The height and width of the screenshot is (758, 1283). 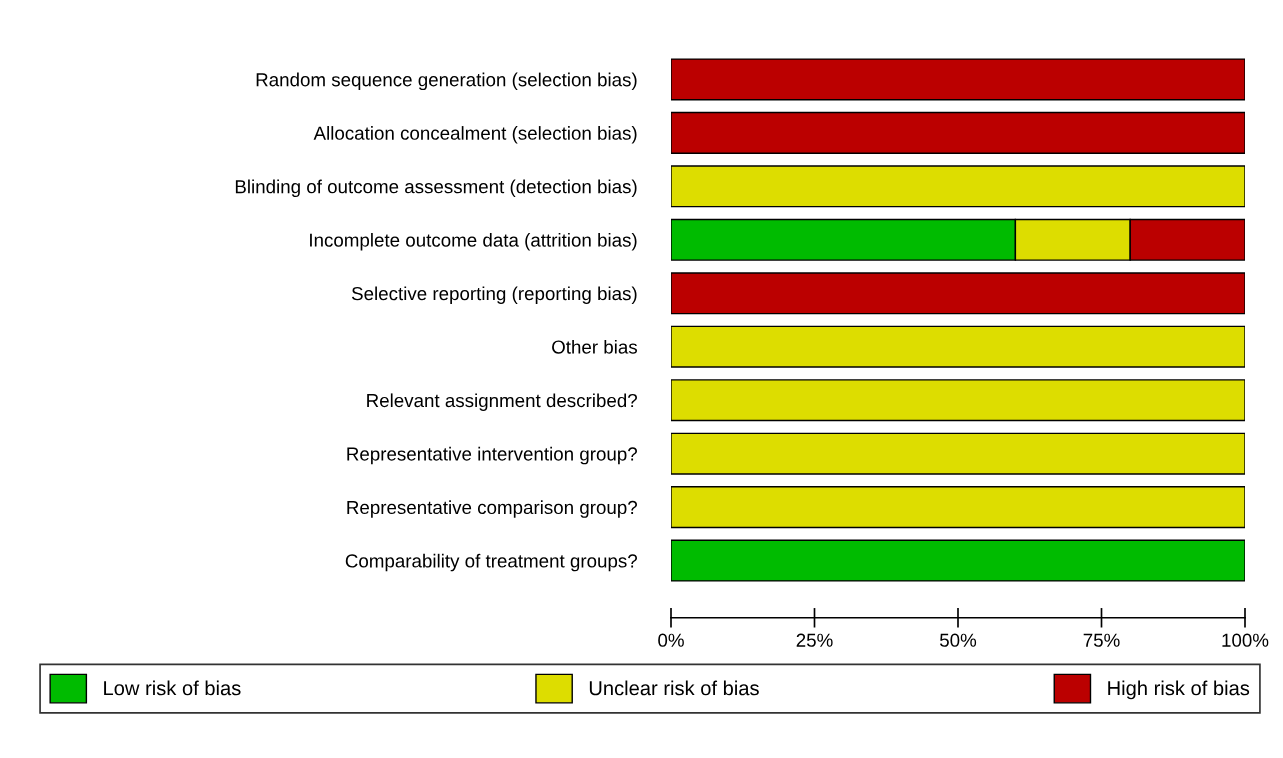 What do you see at coordinates (1179, 690) in the screenshot?
I see `legend-label: High risk of bias` at bounding box center [1179, 690].